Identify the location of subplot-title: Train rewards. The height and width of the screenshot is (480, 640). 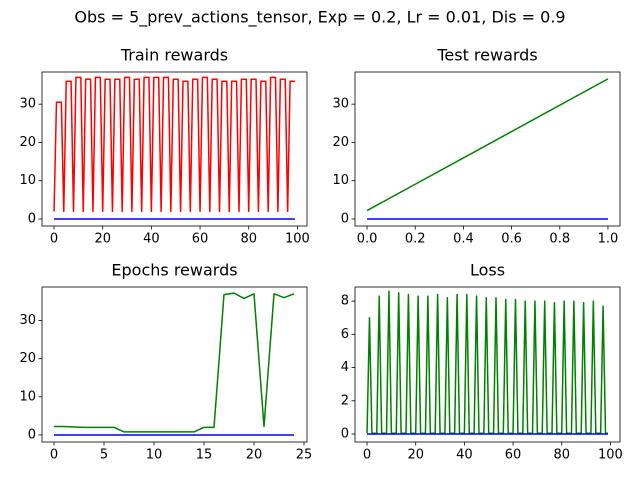
(174, 55).